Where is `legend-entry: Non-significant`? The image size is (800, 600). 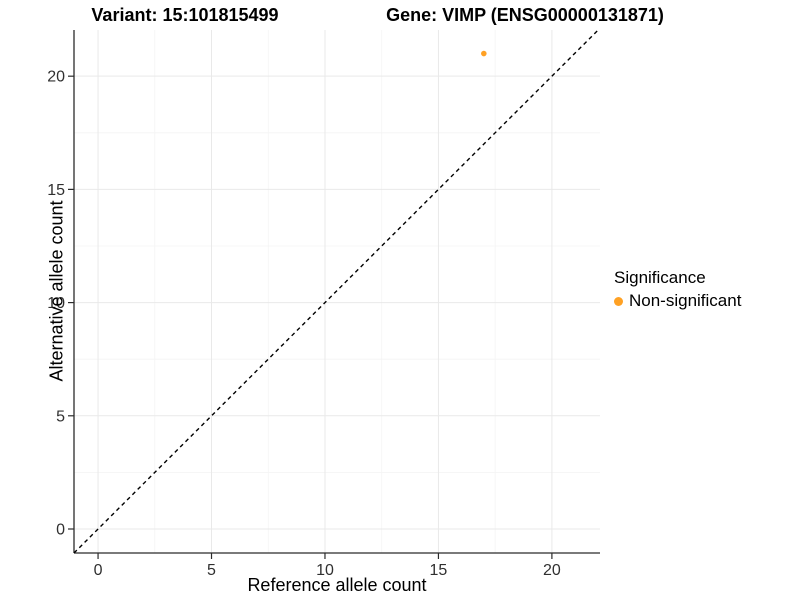
legend-entry: Non-significant is located at coordinates (677, 301).